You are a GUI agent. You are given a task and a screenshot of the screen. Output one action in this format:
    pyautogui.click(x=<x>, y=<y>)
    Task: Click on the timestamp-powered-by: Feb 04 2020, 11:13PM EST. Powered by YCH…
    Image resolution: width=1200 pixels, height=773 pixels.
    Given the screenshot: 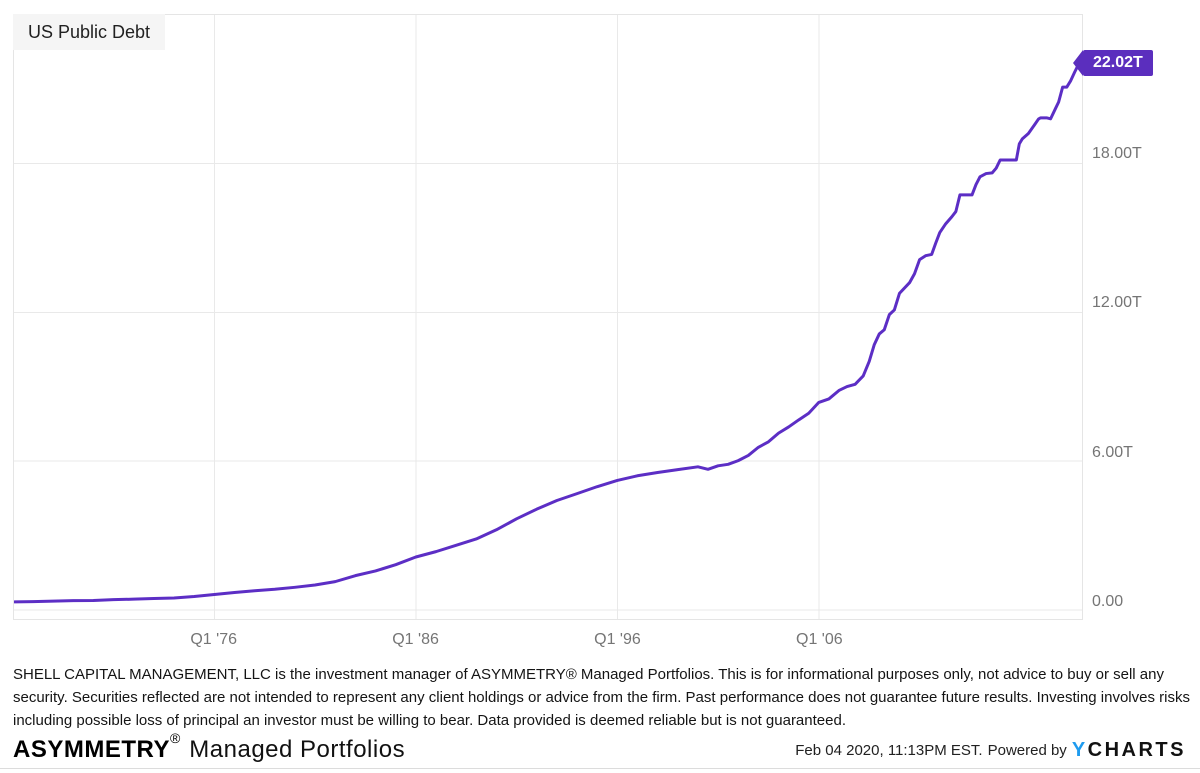 What is the action you would take?
    pyautogui.click(x=990, y=750)
    